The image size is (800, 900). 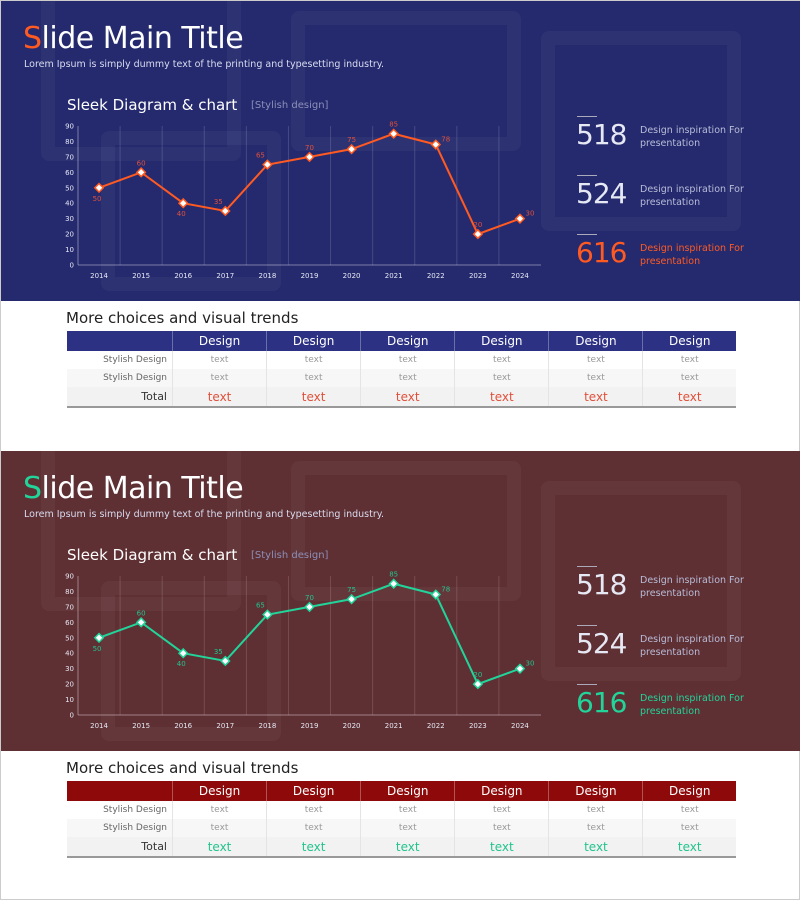 What do you see at coordinates (69, 157) in the screenshot?
I see `y-tick-label: 70` at bounding box center [69, 157].